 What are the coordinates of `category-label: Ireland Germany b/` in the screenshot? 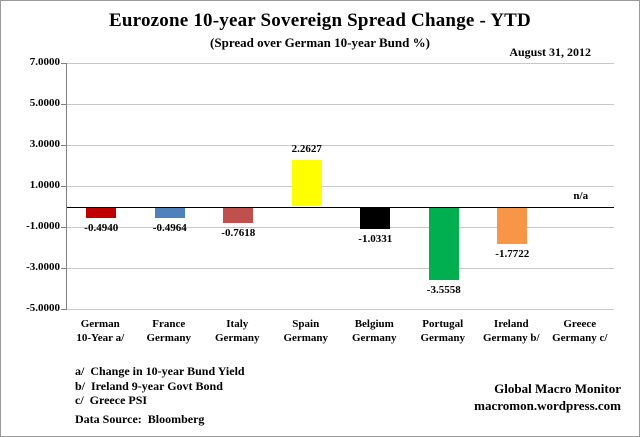 It's located at (511, 331).